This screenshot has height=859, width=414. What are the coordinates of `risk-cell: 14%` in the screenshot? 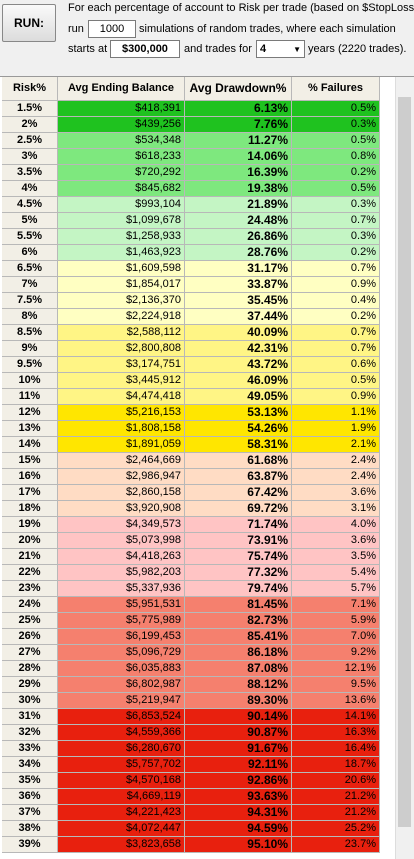 It's located at (30, 445).